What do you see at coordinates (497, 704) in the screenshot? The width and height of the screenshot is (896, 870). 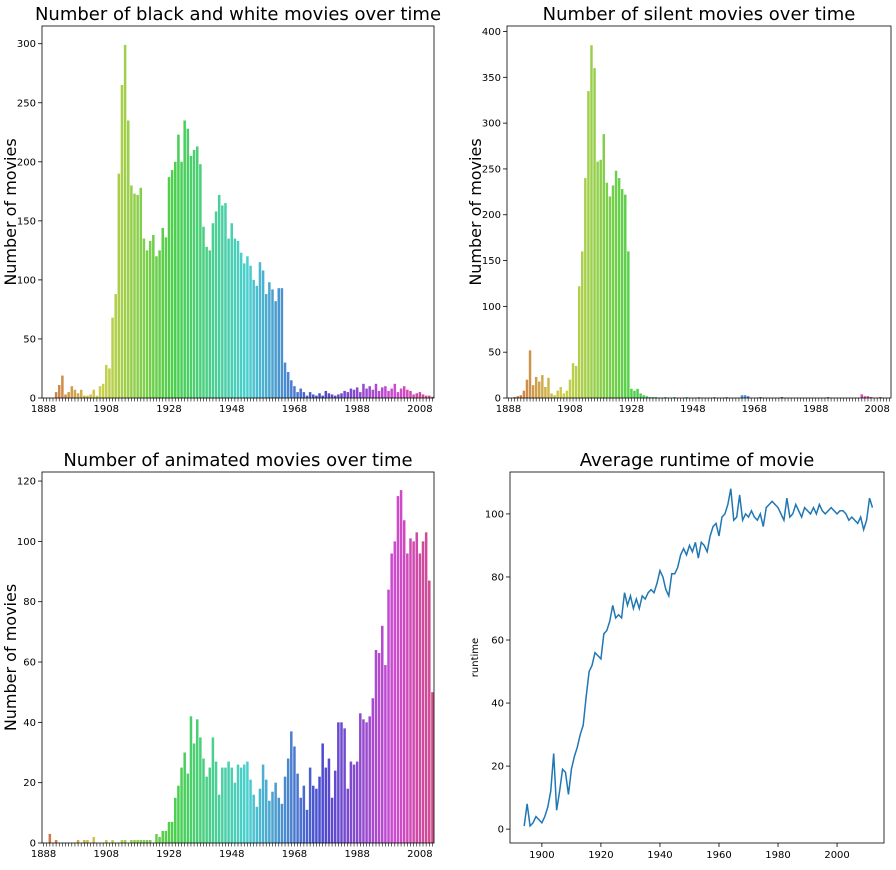 I see `y-tick-label: 40` at bounding box center [497, 704].